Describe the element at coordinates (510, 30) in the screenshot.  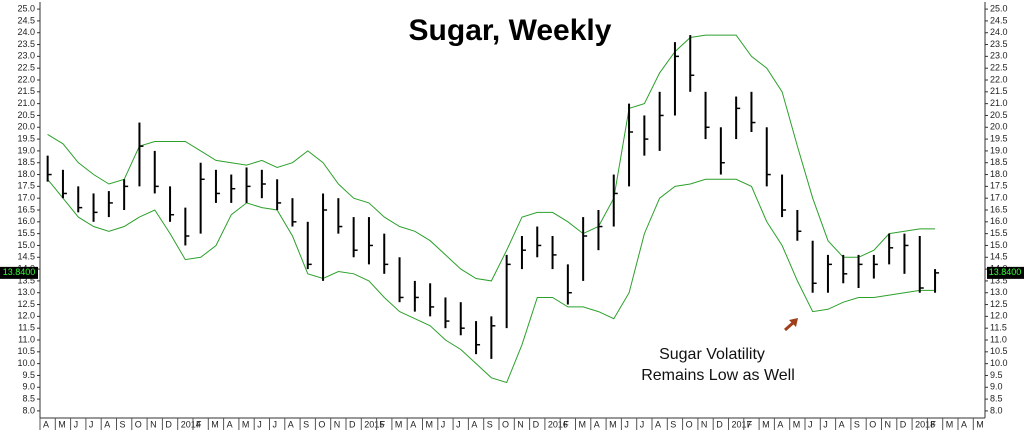
I see `chart-title: Sugar, Weekly` at that location.